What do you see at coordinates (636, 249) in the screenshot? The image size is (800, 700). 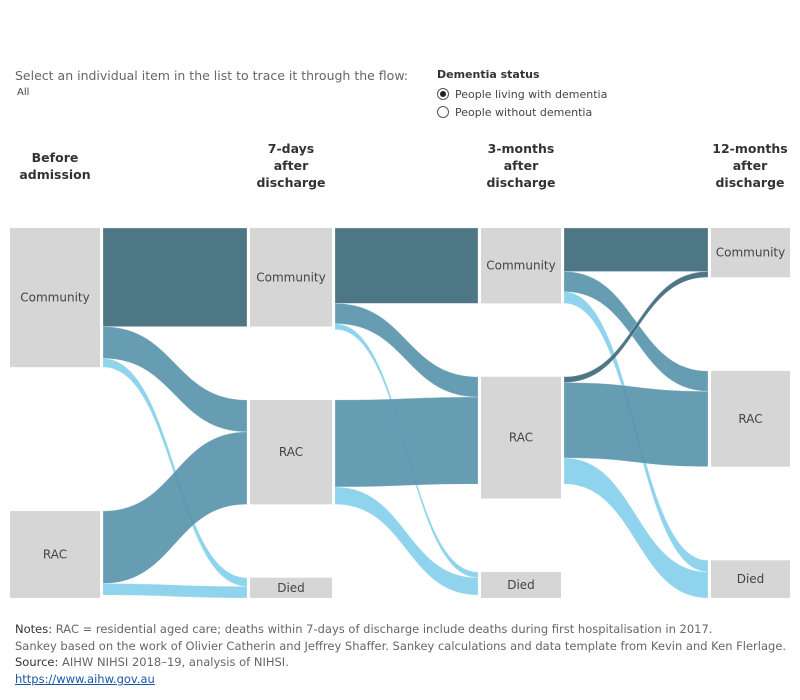 I see `flow-community-to-community-stage2` at bounding box center [636, 249].